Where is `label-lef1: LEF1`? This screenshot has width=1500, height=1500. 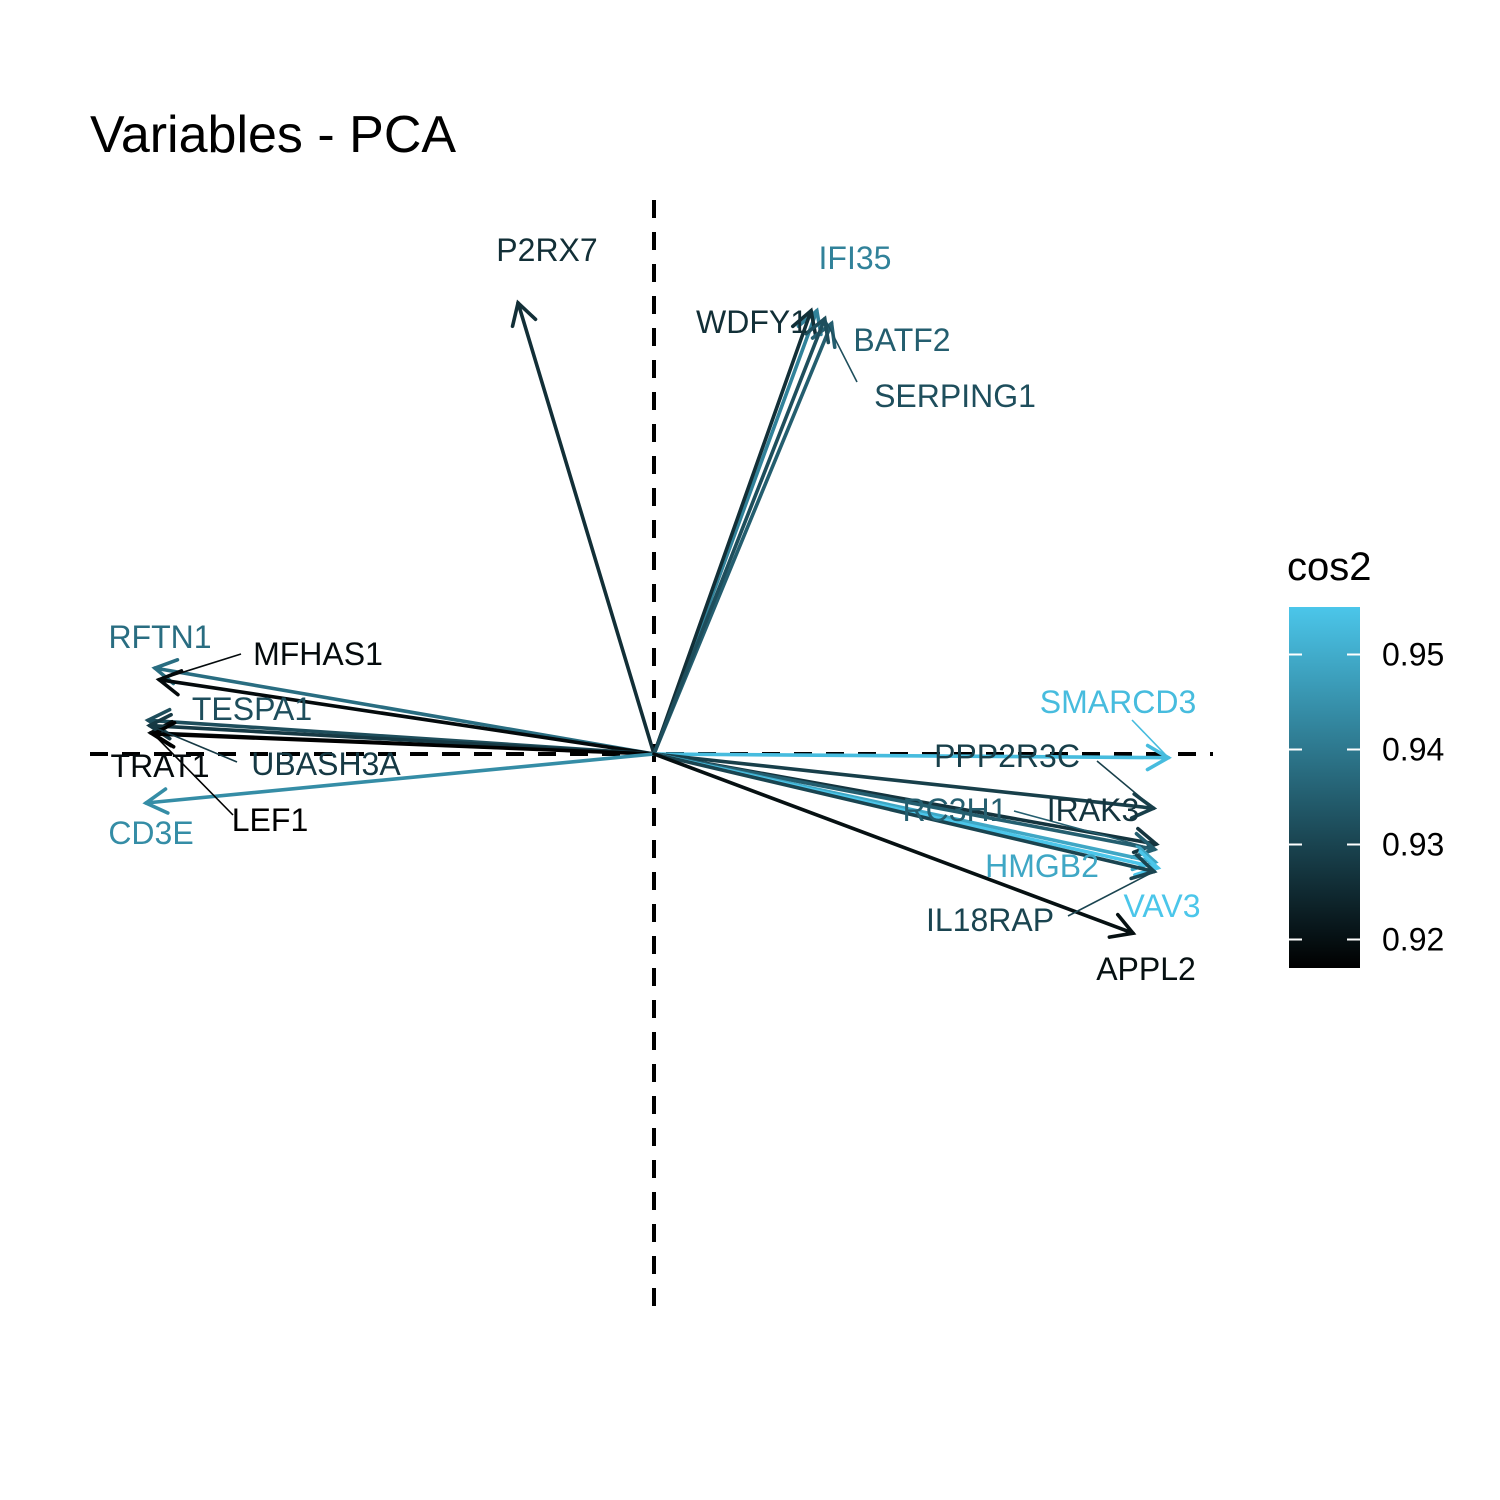 label-lef1: LEF1 is located at coordinates (270, 820).